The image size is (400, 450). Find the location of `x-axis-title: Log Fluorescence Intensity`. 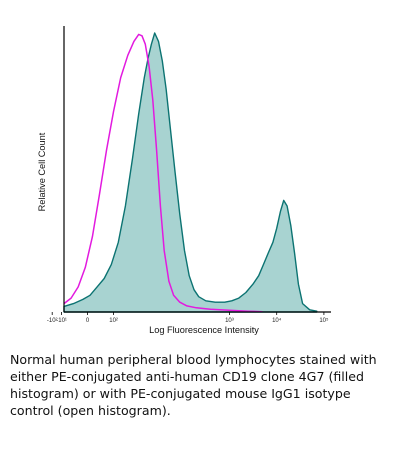

x-axis-title: Log Fluorescence Intensity is located at coordinates (204, 330).